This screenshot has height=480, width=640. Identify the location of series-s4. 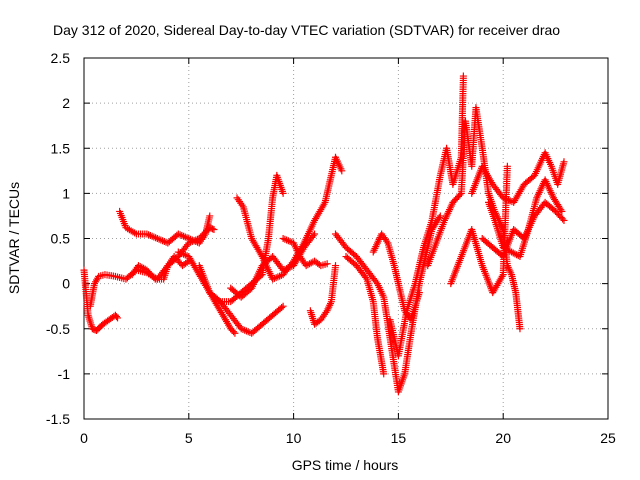
(160, 268).